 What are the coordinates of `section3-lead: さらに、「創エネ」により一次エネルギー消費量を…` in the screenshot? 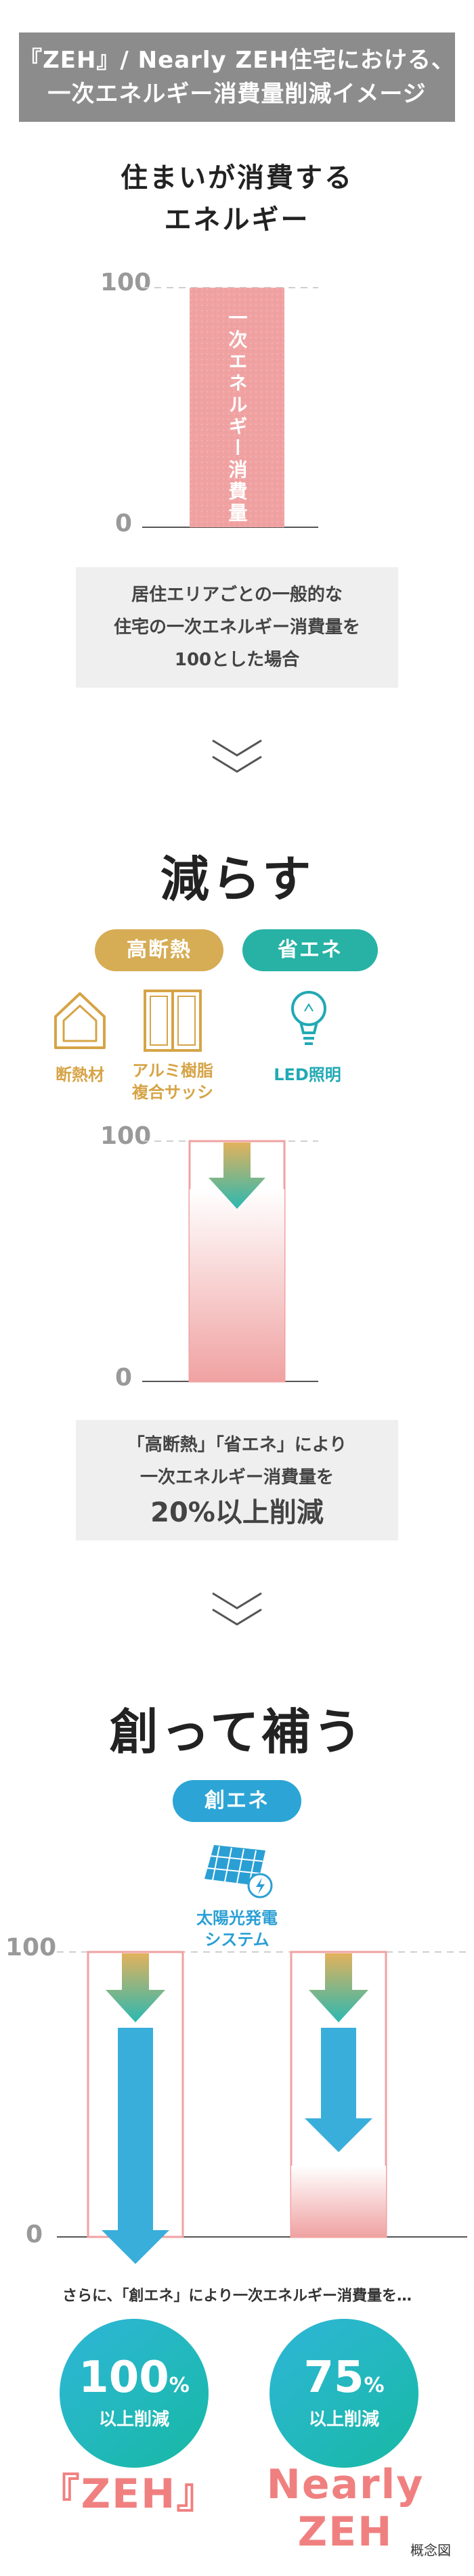 It's located at (237, 2296).